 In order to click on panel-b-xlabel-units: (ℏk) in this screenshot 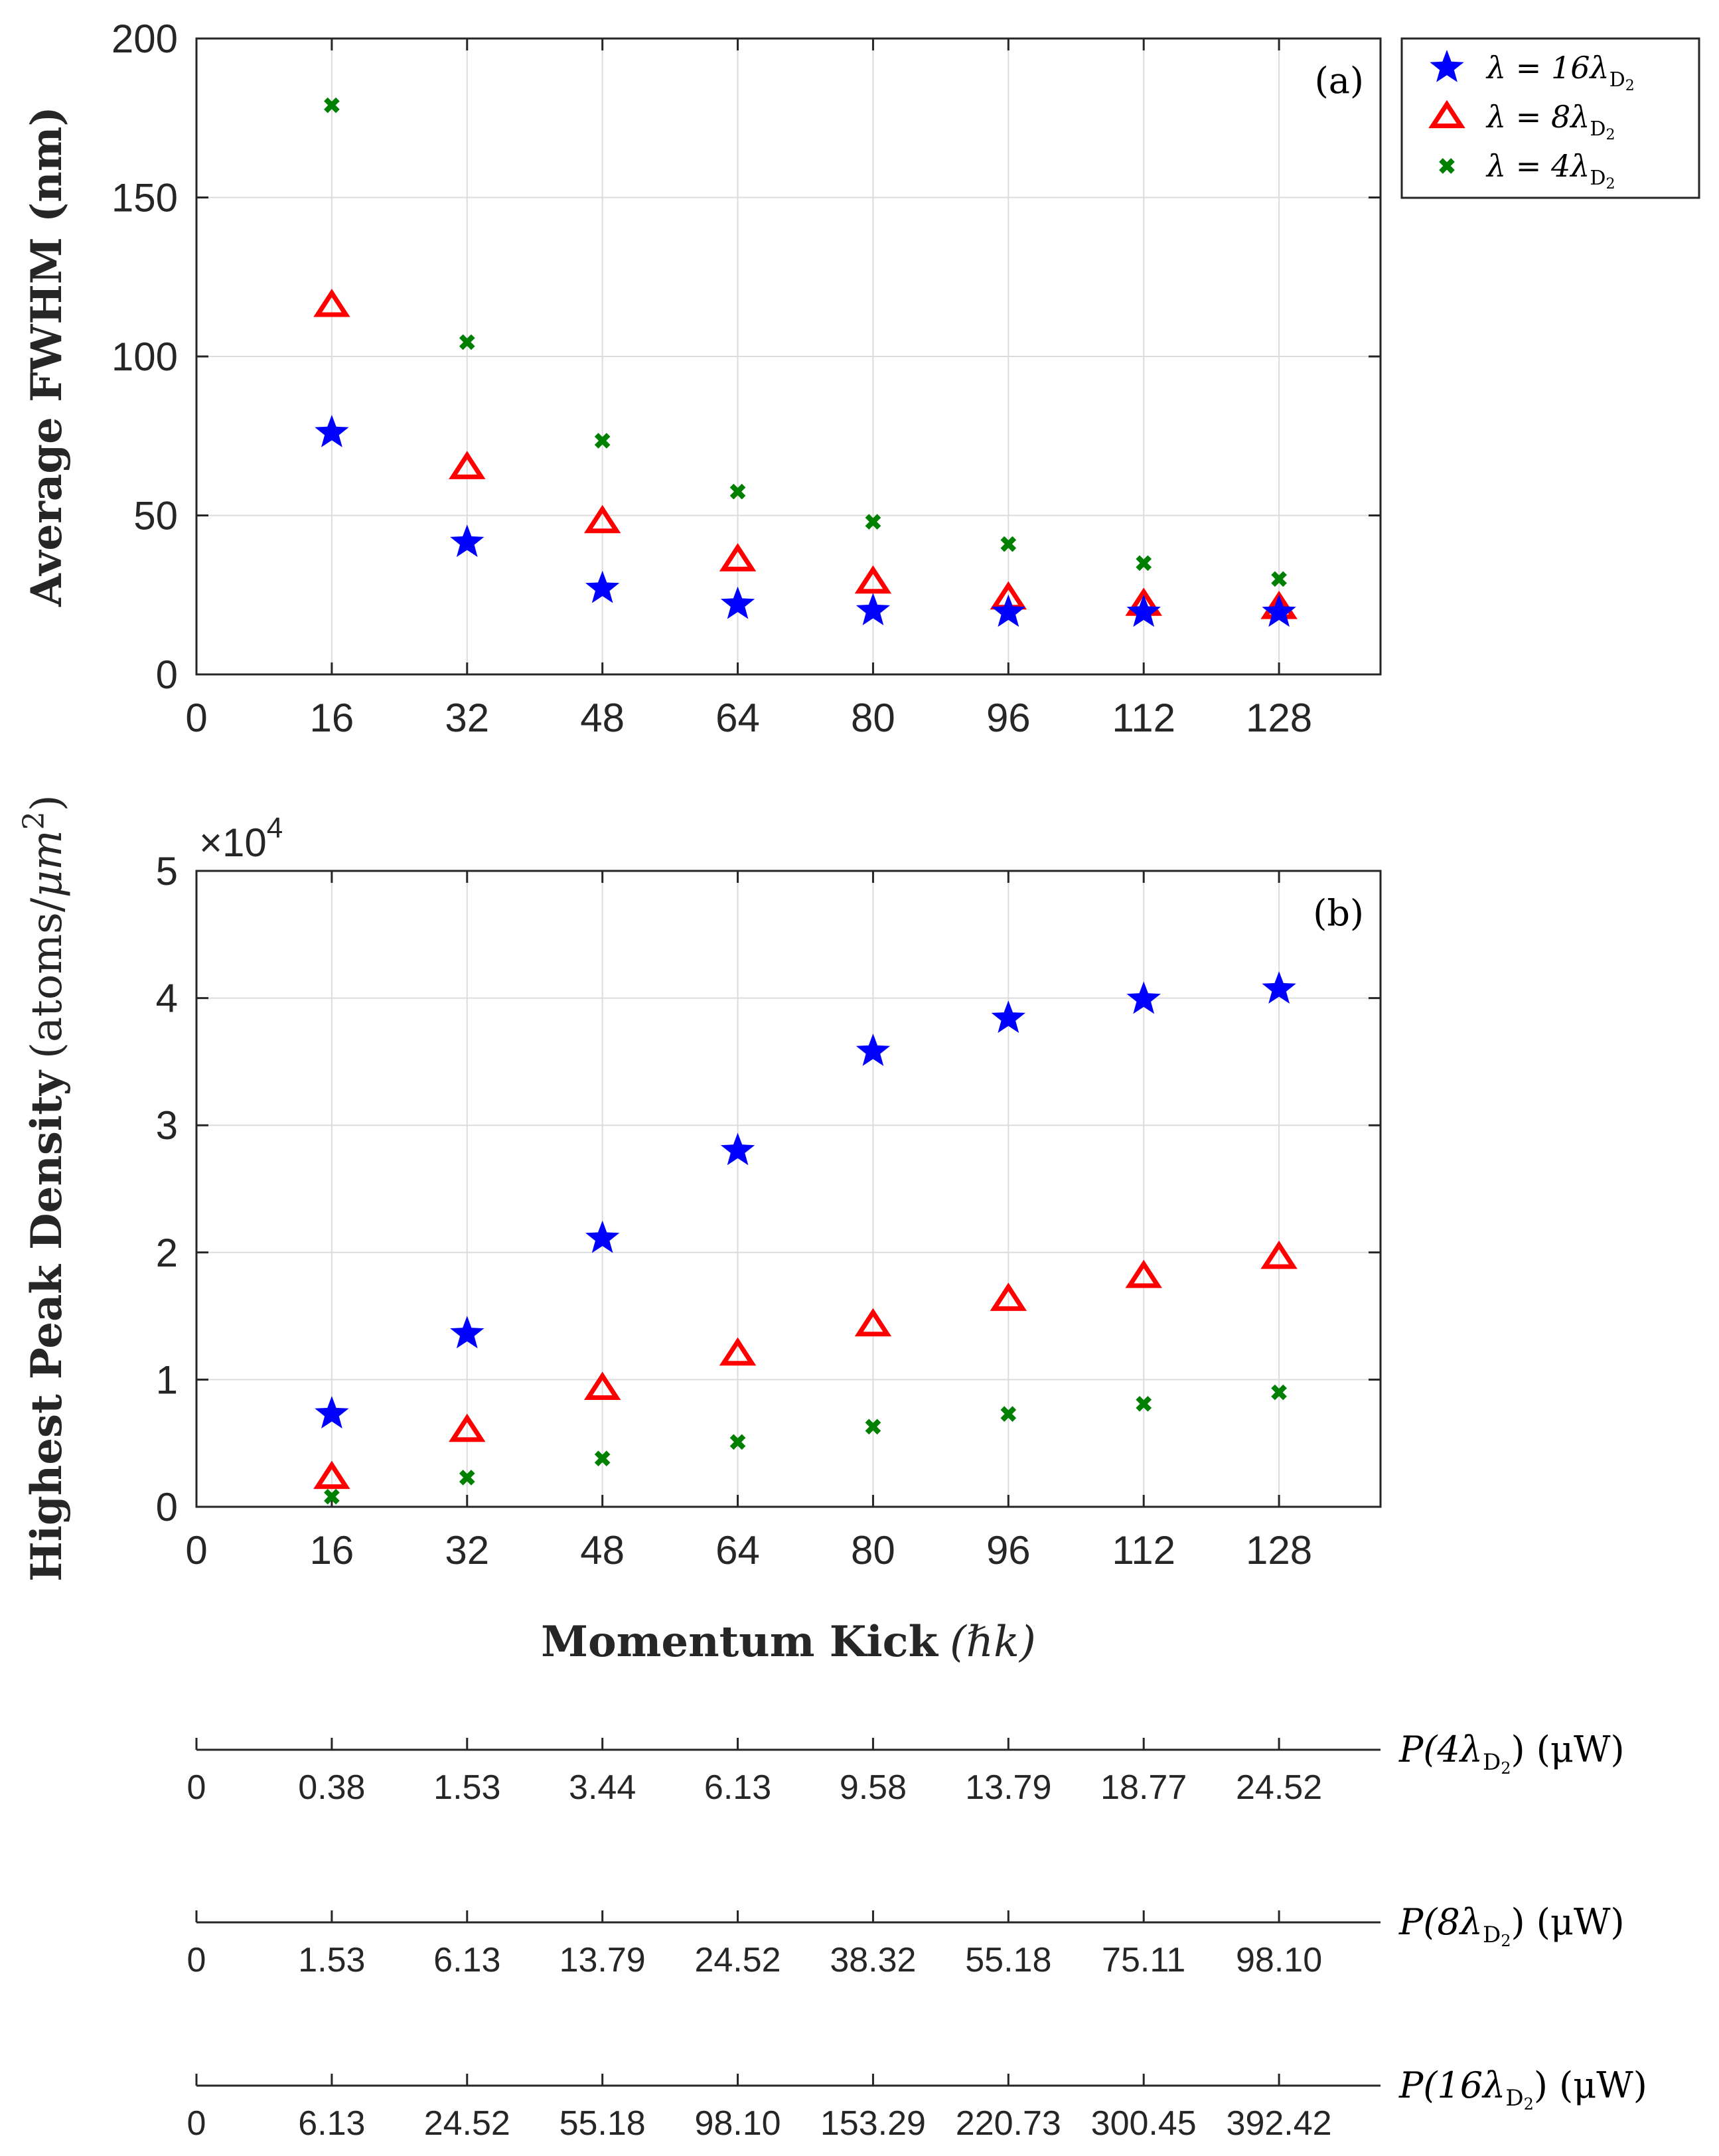, I will do `click(993, 1642)`.